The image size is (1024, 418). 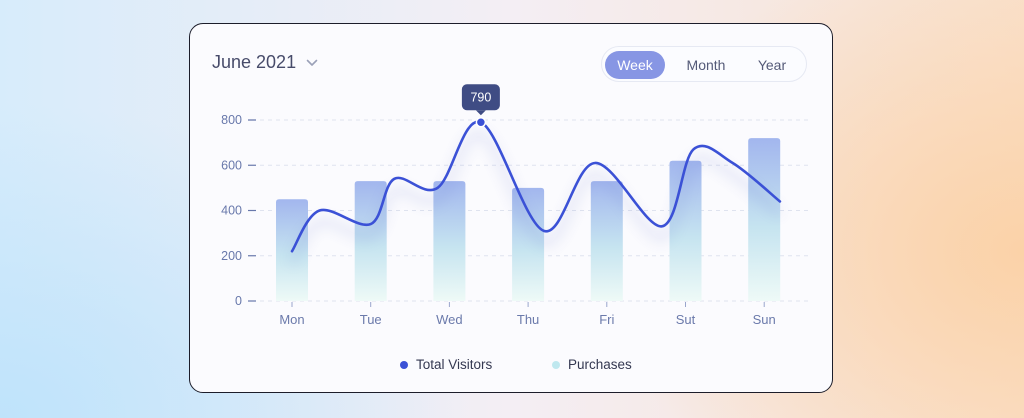 What do you see at coordinates (404, 364) in the screenshot?
I see `legend-visitors-marker` at bounding box center [404, 364].